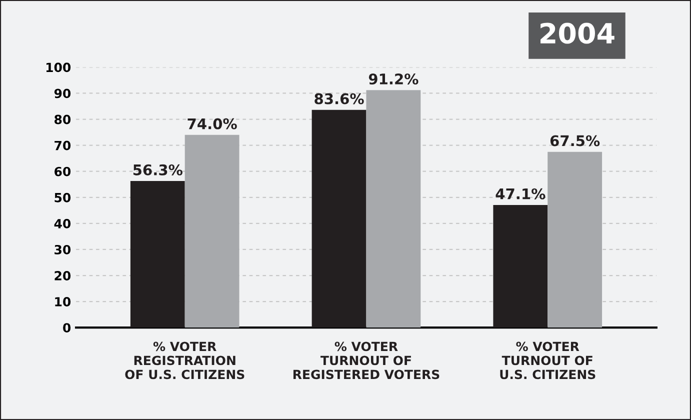  What do you see at coordinates (62, 171) in the screenshot?
I see `y-tick-label: 60` at bounding box center [62, 171].